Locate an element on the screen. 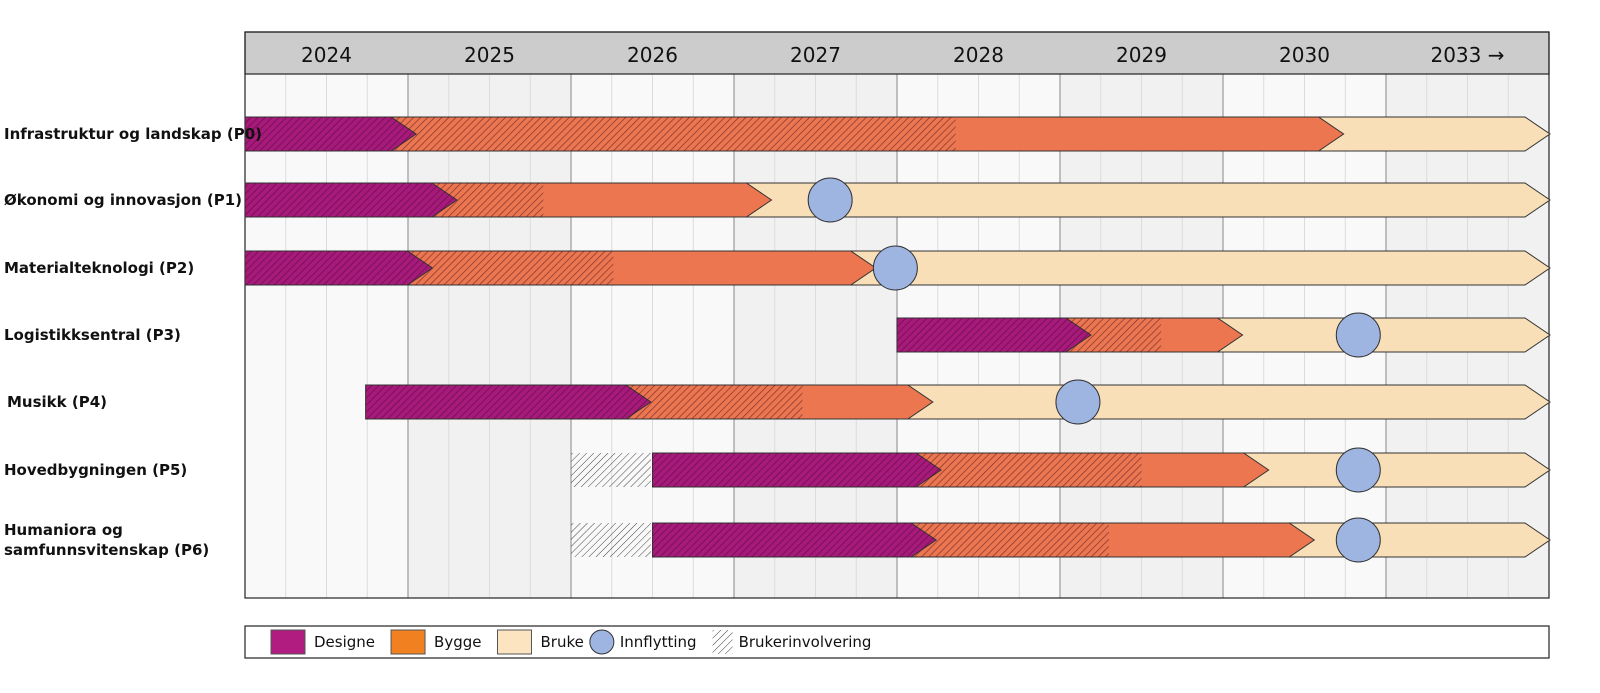  row-label: Musikk (P4) is located at coordinates (57, 402).